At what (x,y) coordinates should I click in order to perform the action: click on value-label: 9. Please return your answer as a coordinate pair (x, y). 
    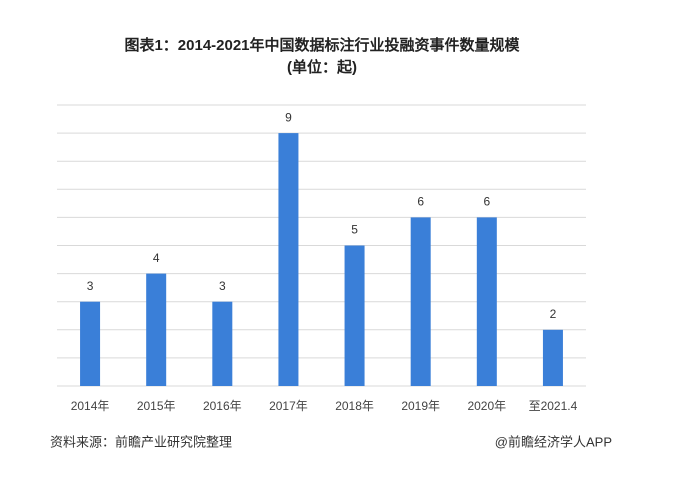
    Looking at the image, I should click on (288, 117).